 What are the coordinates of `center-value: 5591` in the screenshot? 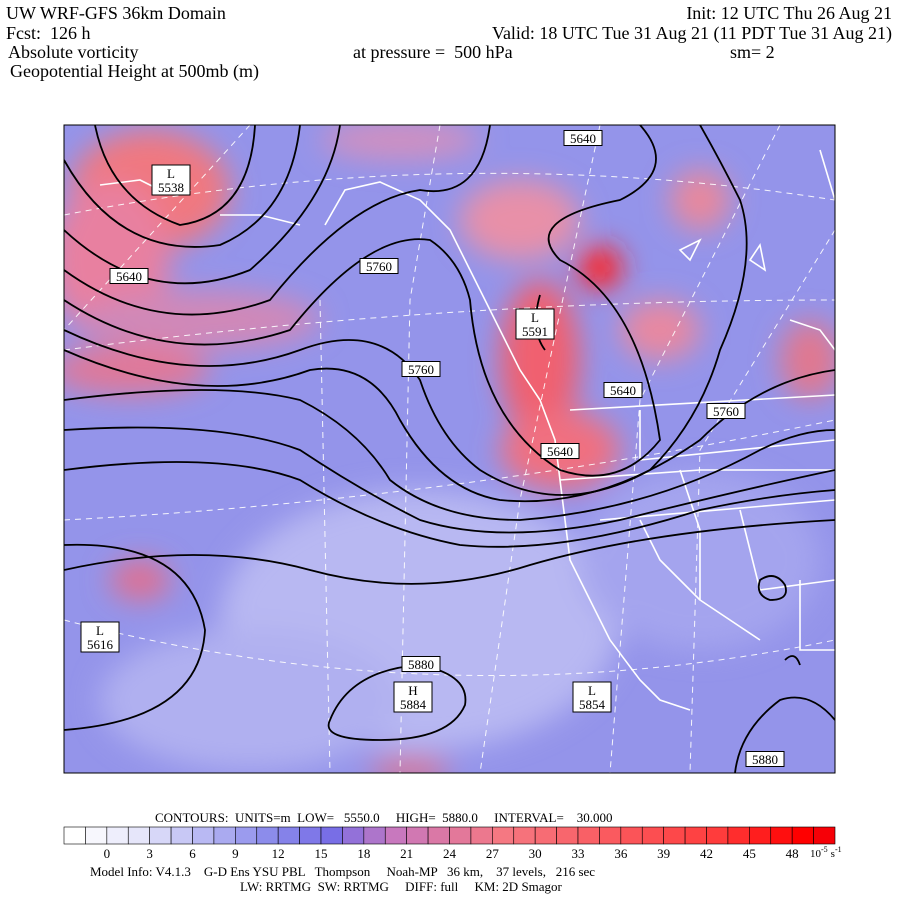 It's located at (535, 331).